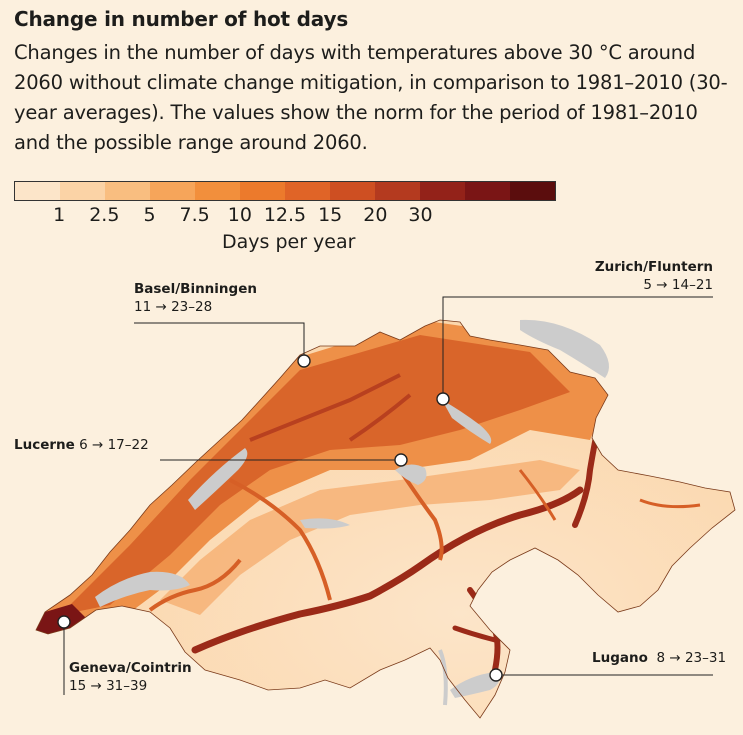  I want to click on legend-tick-label: 5, so click(149, 215).